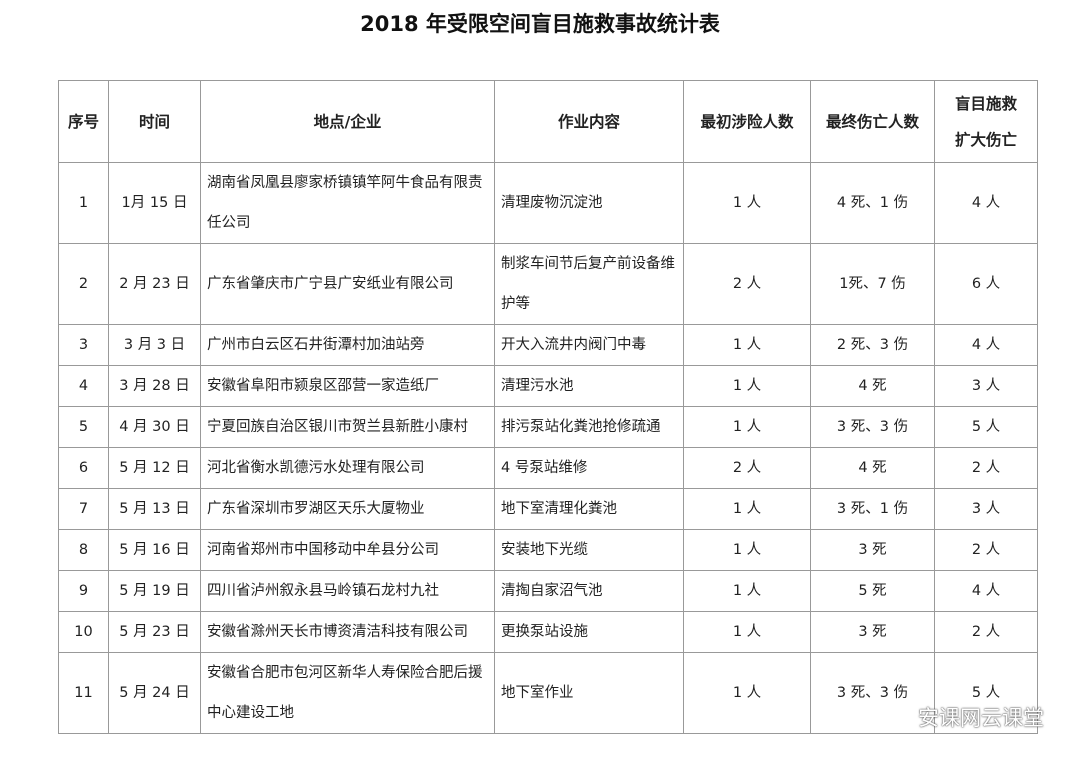 Image resolution: width=1080 pixels, height=764 pixels. What do you see at coordinates (872, 509) in the screenshot?
I see `cell-final: 3 死、1 伤` at bounding box center [872, 509].